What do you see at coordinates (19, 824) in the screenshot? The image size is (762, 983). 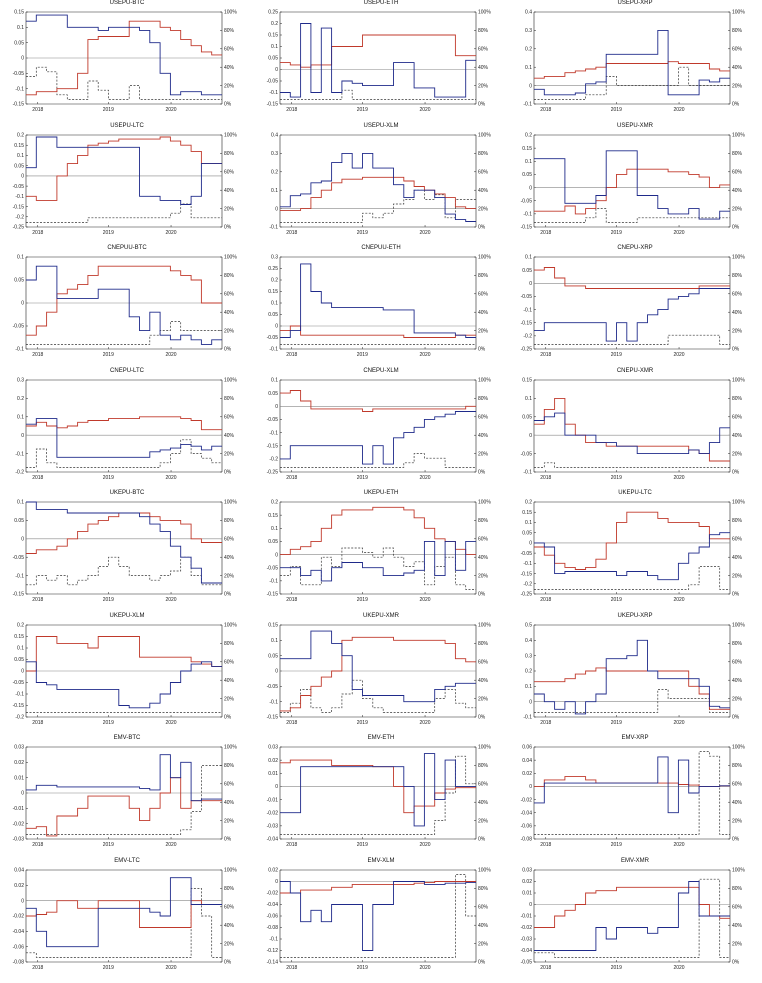 I see `y-tick-label: -0.02` at bounding box center [19, 824].